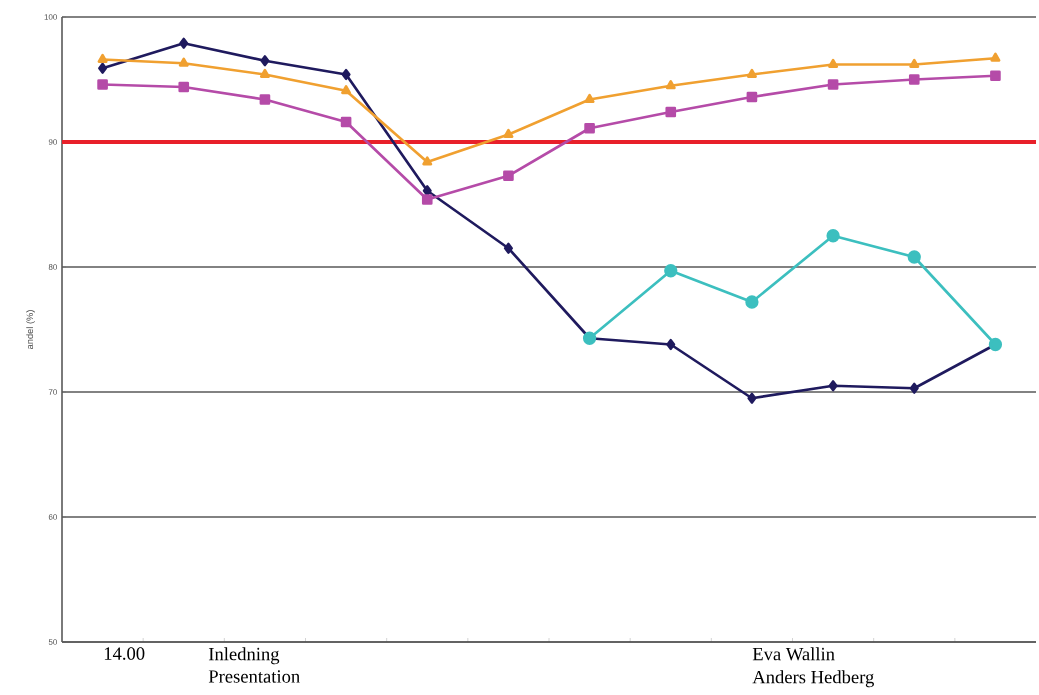 This screenshot has width=1039, height=695. What do you see at coordinates (793, 654) in the screenshot?
I see `text: Eva Wallin` at bounding box center [793, 654].